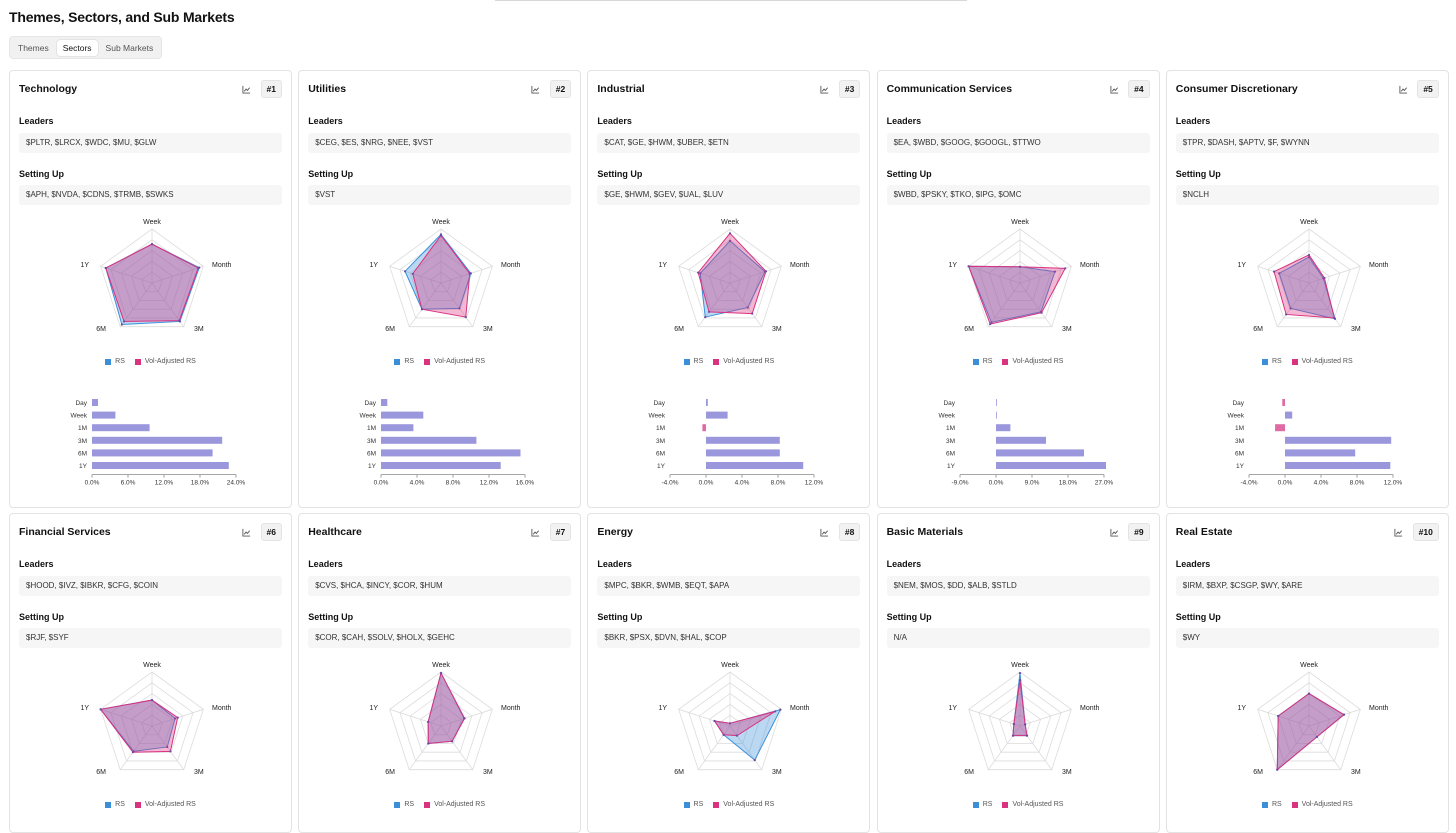 The width and height of the screenshot is (1456, 833). I want to click on bar-axis-tick-label: 24.0%, so click(236, 483).